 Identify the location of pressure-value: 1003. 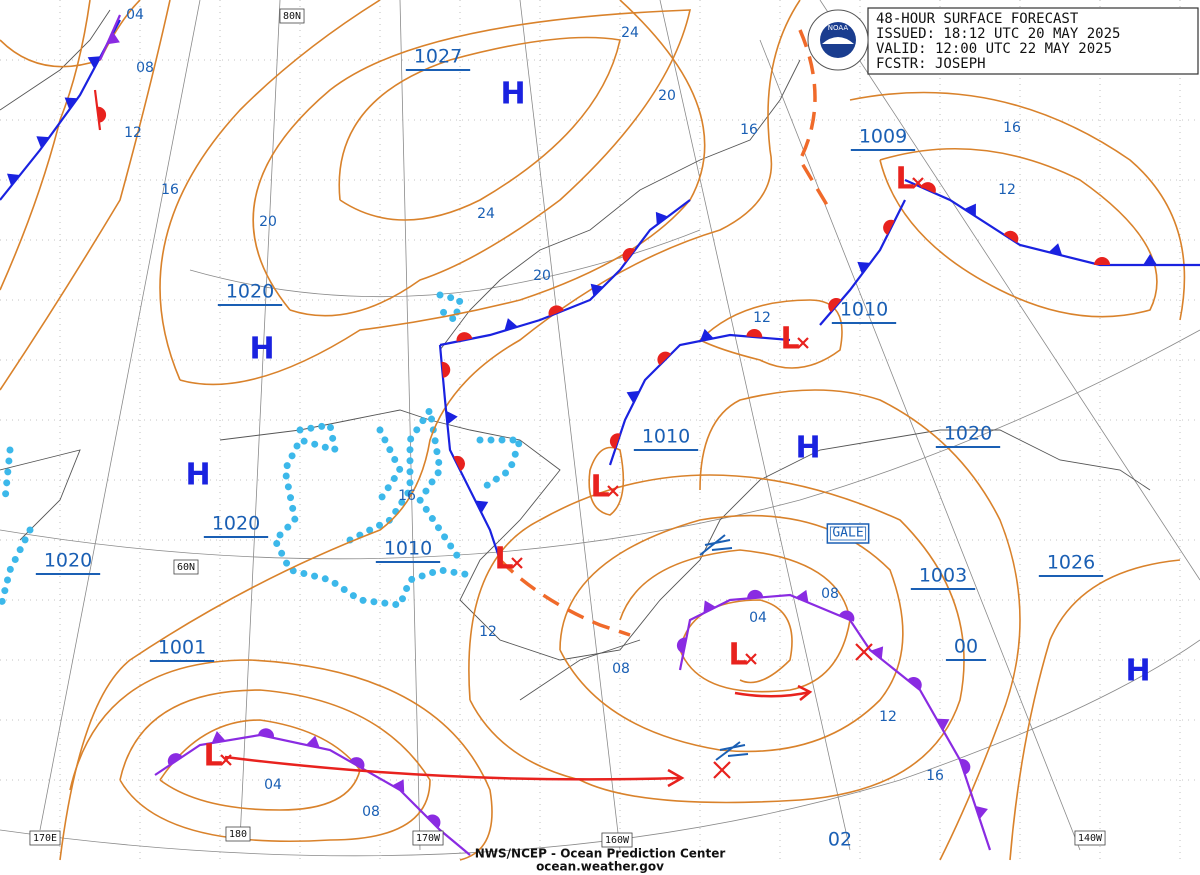
(943, 576).